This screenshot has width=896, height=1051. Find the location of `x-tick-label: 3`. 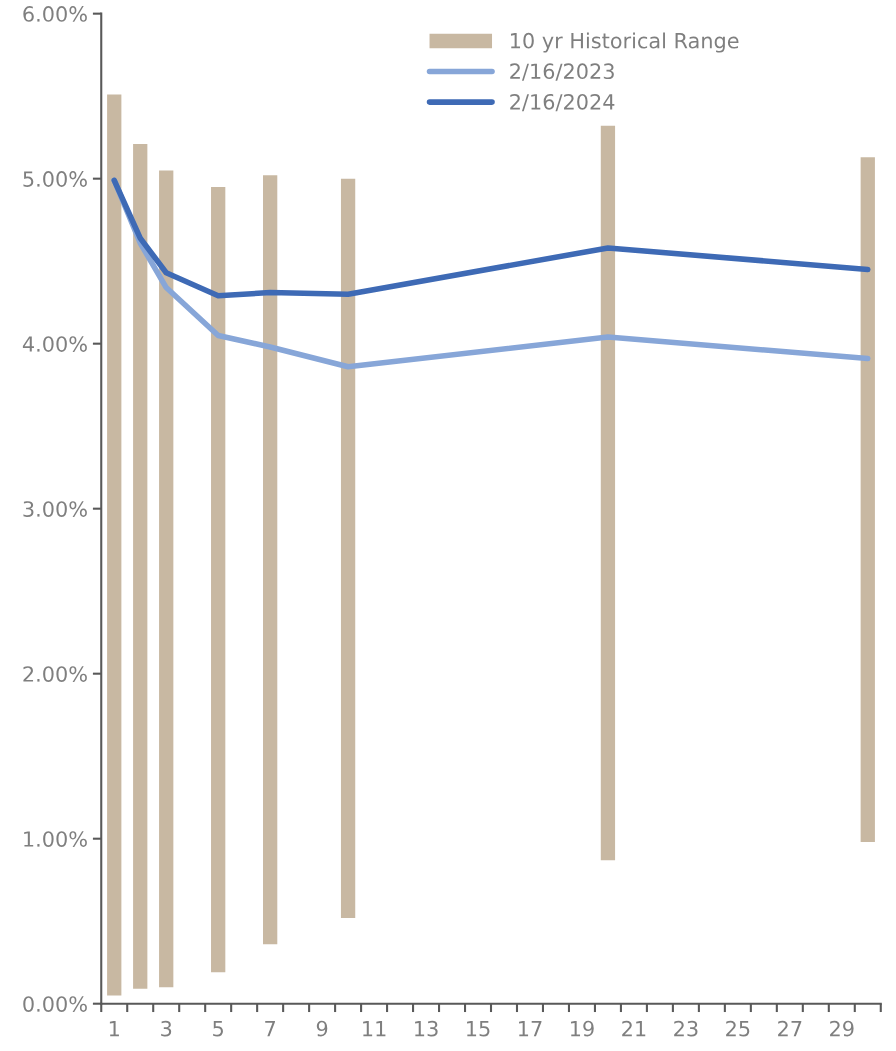

x-tick-label: 3 is located at coordinates (166, 1028).